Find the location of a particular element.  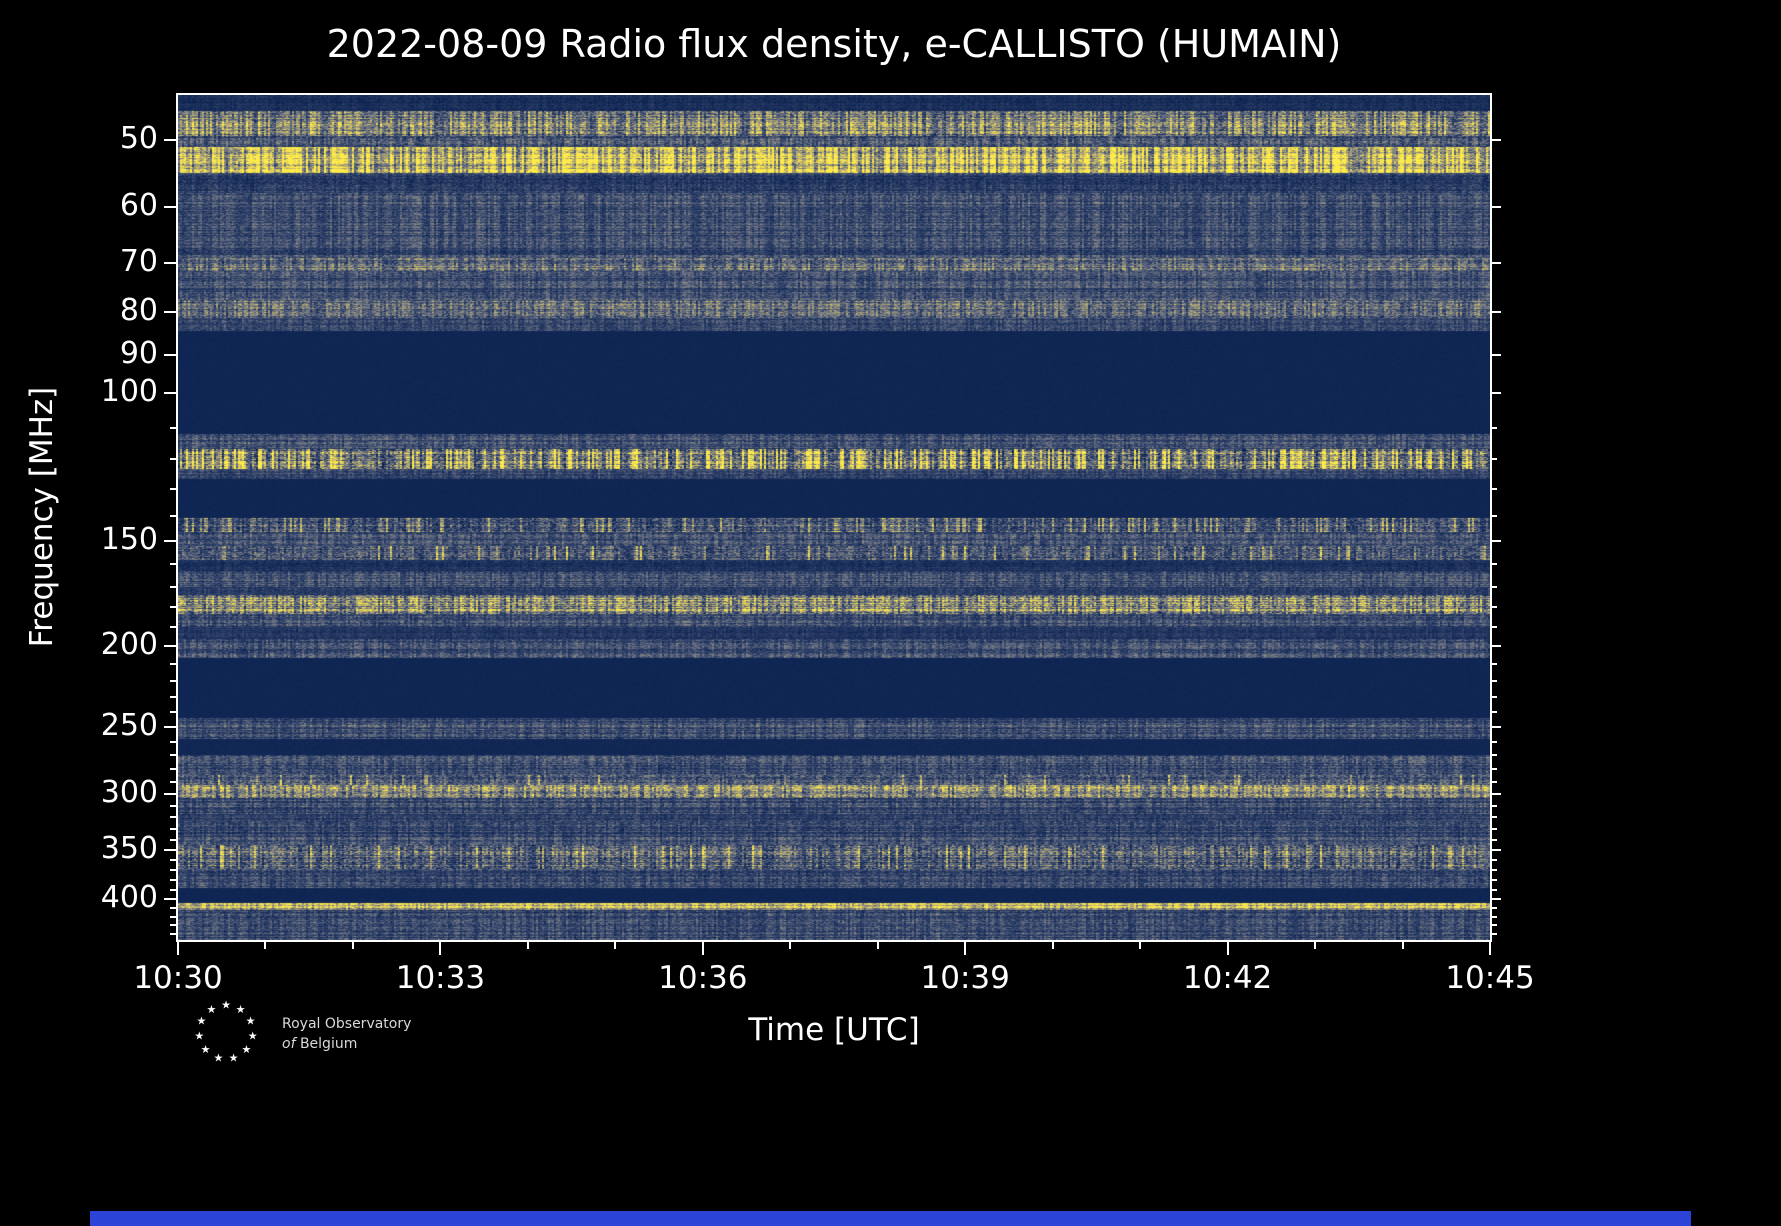

y-tick-label: 300 is located at coordinates (129, 792).